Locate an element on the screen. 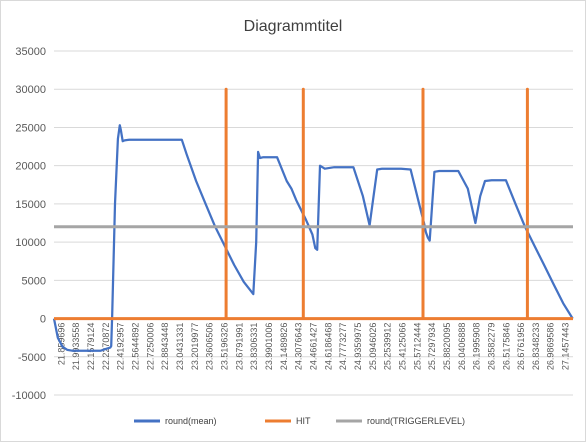  x-tick-label: 25.4125066 is located at coordinates (402, 347).